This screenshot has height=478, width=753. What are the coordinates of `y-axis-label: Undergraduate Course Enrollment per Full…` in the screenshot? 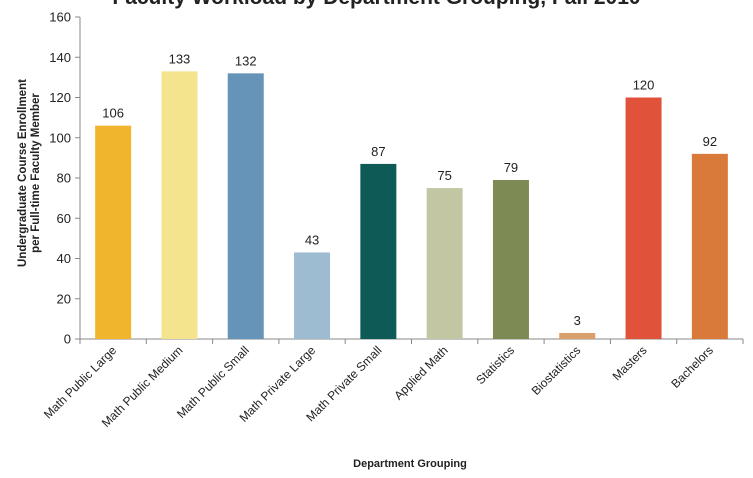 It's located at (30, 173).